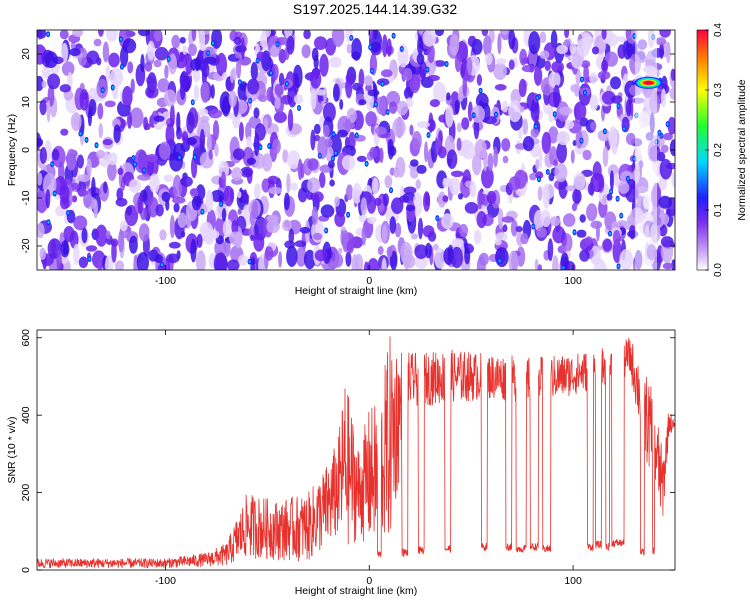 This screenshot has width=750, height=605. What do you see at coordinates (648, 82) in the screenshot?
I see `spectrogram-peak` at bounding box center [648, 82].